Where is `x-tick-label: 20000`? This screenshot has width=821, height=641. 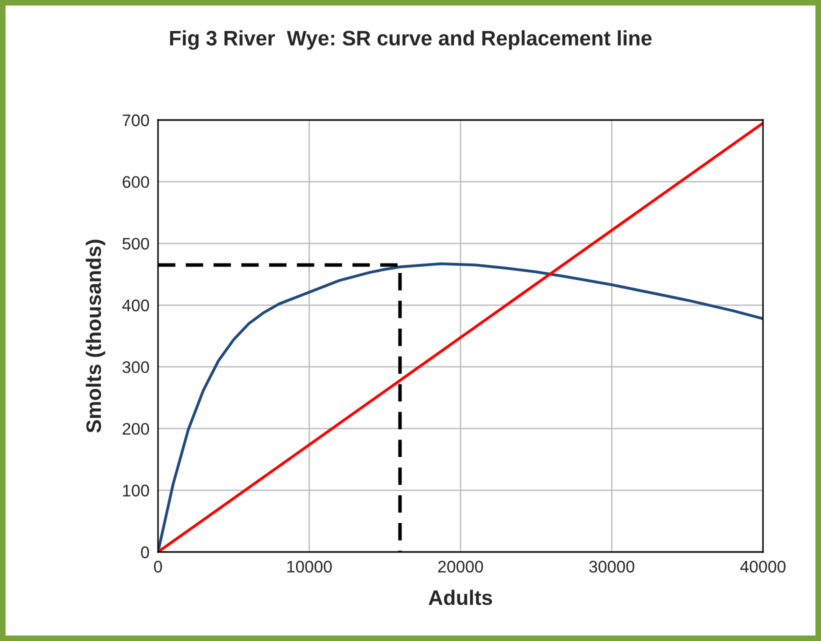 x-tick-label: 20000 is located at coordinates (461, 566).